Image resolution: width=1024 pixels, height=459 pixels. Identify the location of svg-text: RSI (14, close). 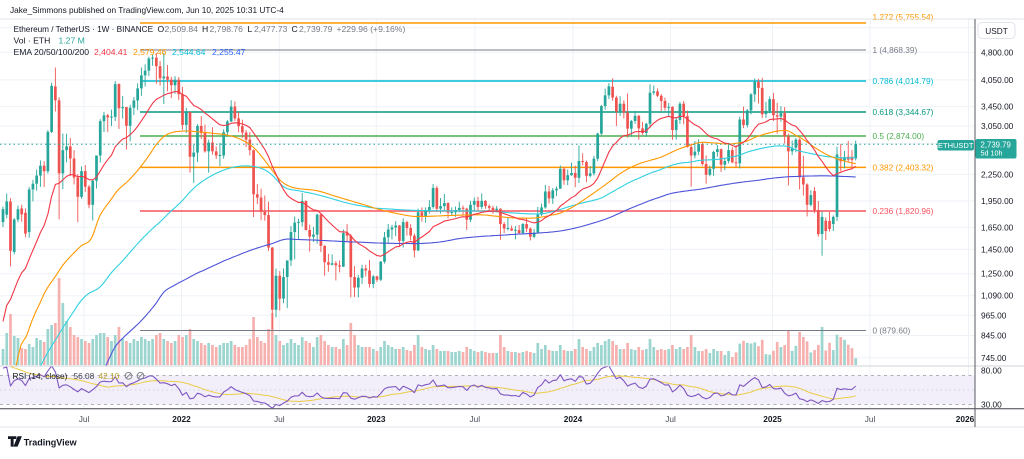
(40, 376).